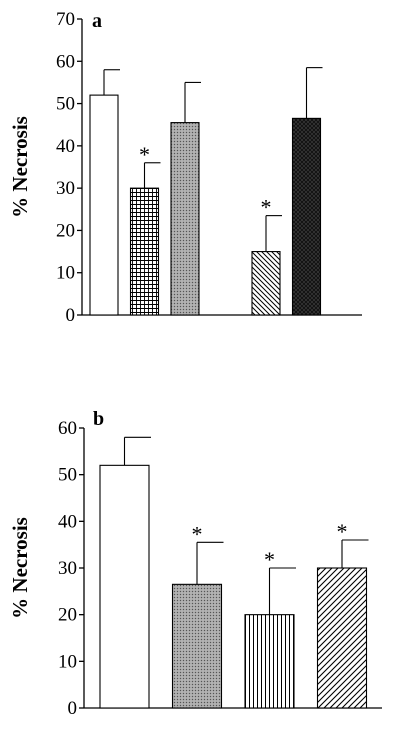 This screenshot has height=752, width=400. Describe the element at coordinates (97, 21) in the screenshot. I see `panel-letter: a` at that location.